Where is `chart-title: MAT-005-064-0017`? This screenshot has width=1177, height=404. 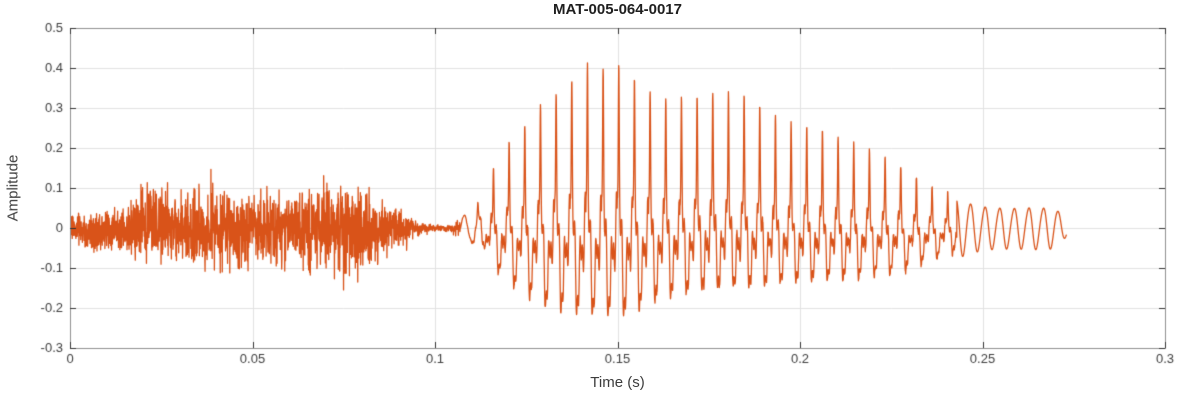 chart-title: MAT-005-064-0017 is located at coordinates (617, 9).